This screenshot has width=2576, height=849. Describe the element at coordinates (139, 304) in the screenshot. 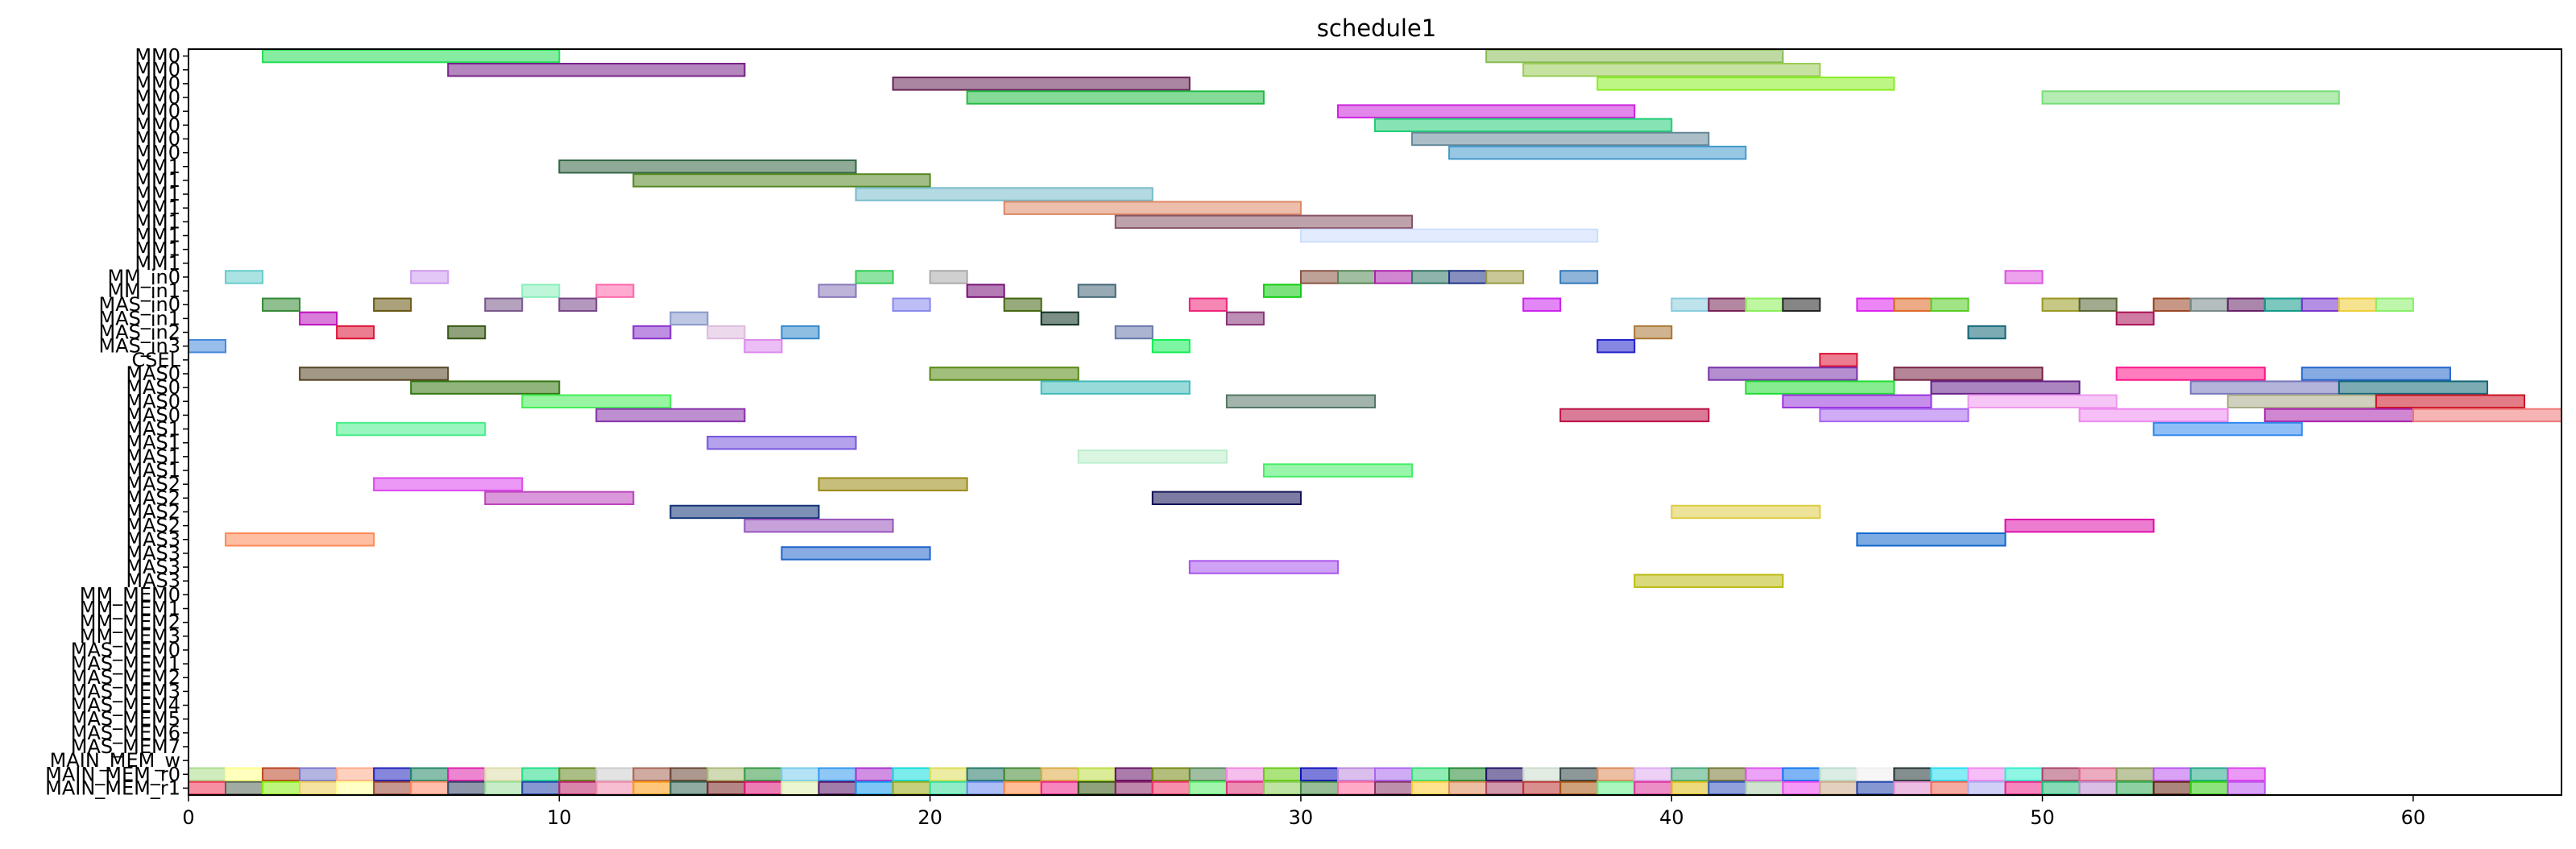

I see `y-tick-label: MAS_in0` at that location.